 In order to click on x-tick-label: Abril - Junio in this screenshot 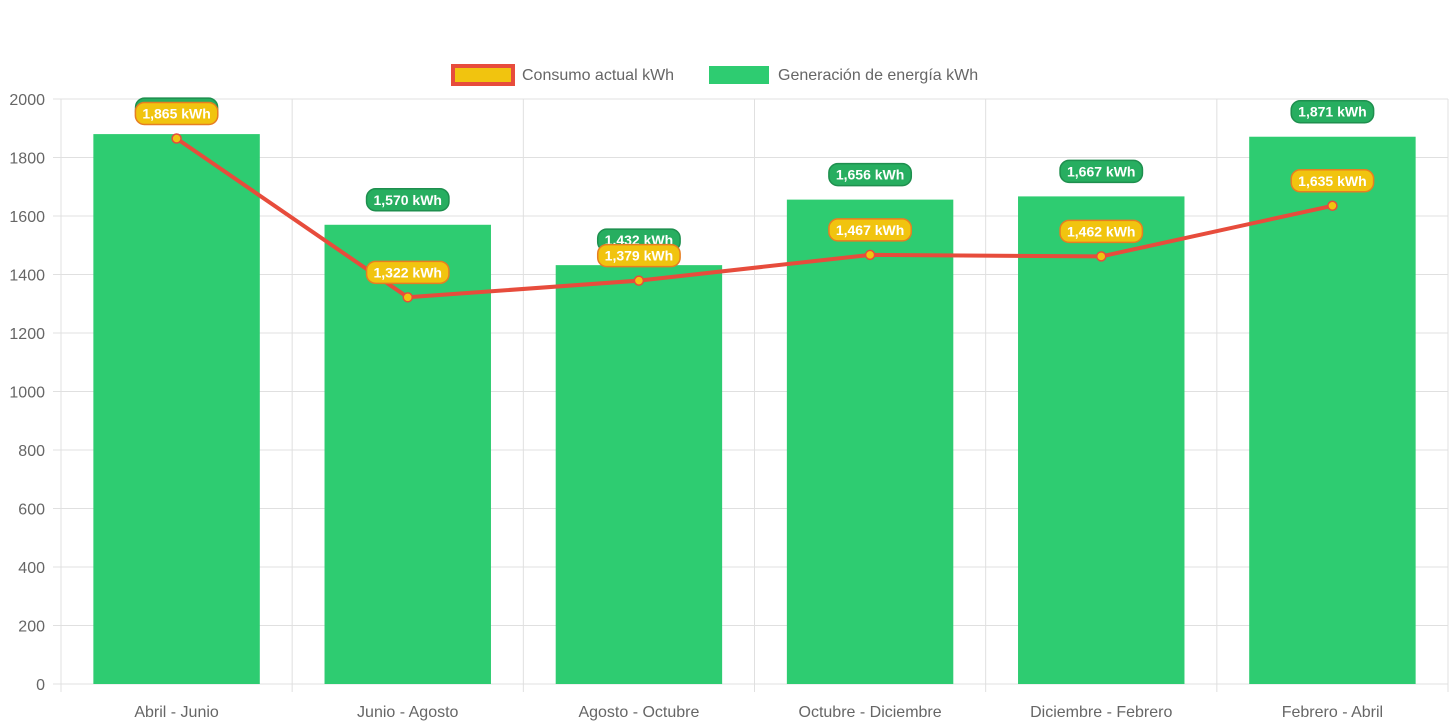, I will do `click(176, 712)`.